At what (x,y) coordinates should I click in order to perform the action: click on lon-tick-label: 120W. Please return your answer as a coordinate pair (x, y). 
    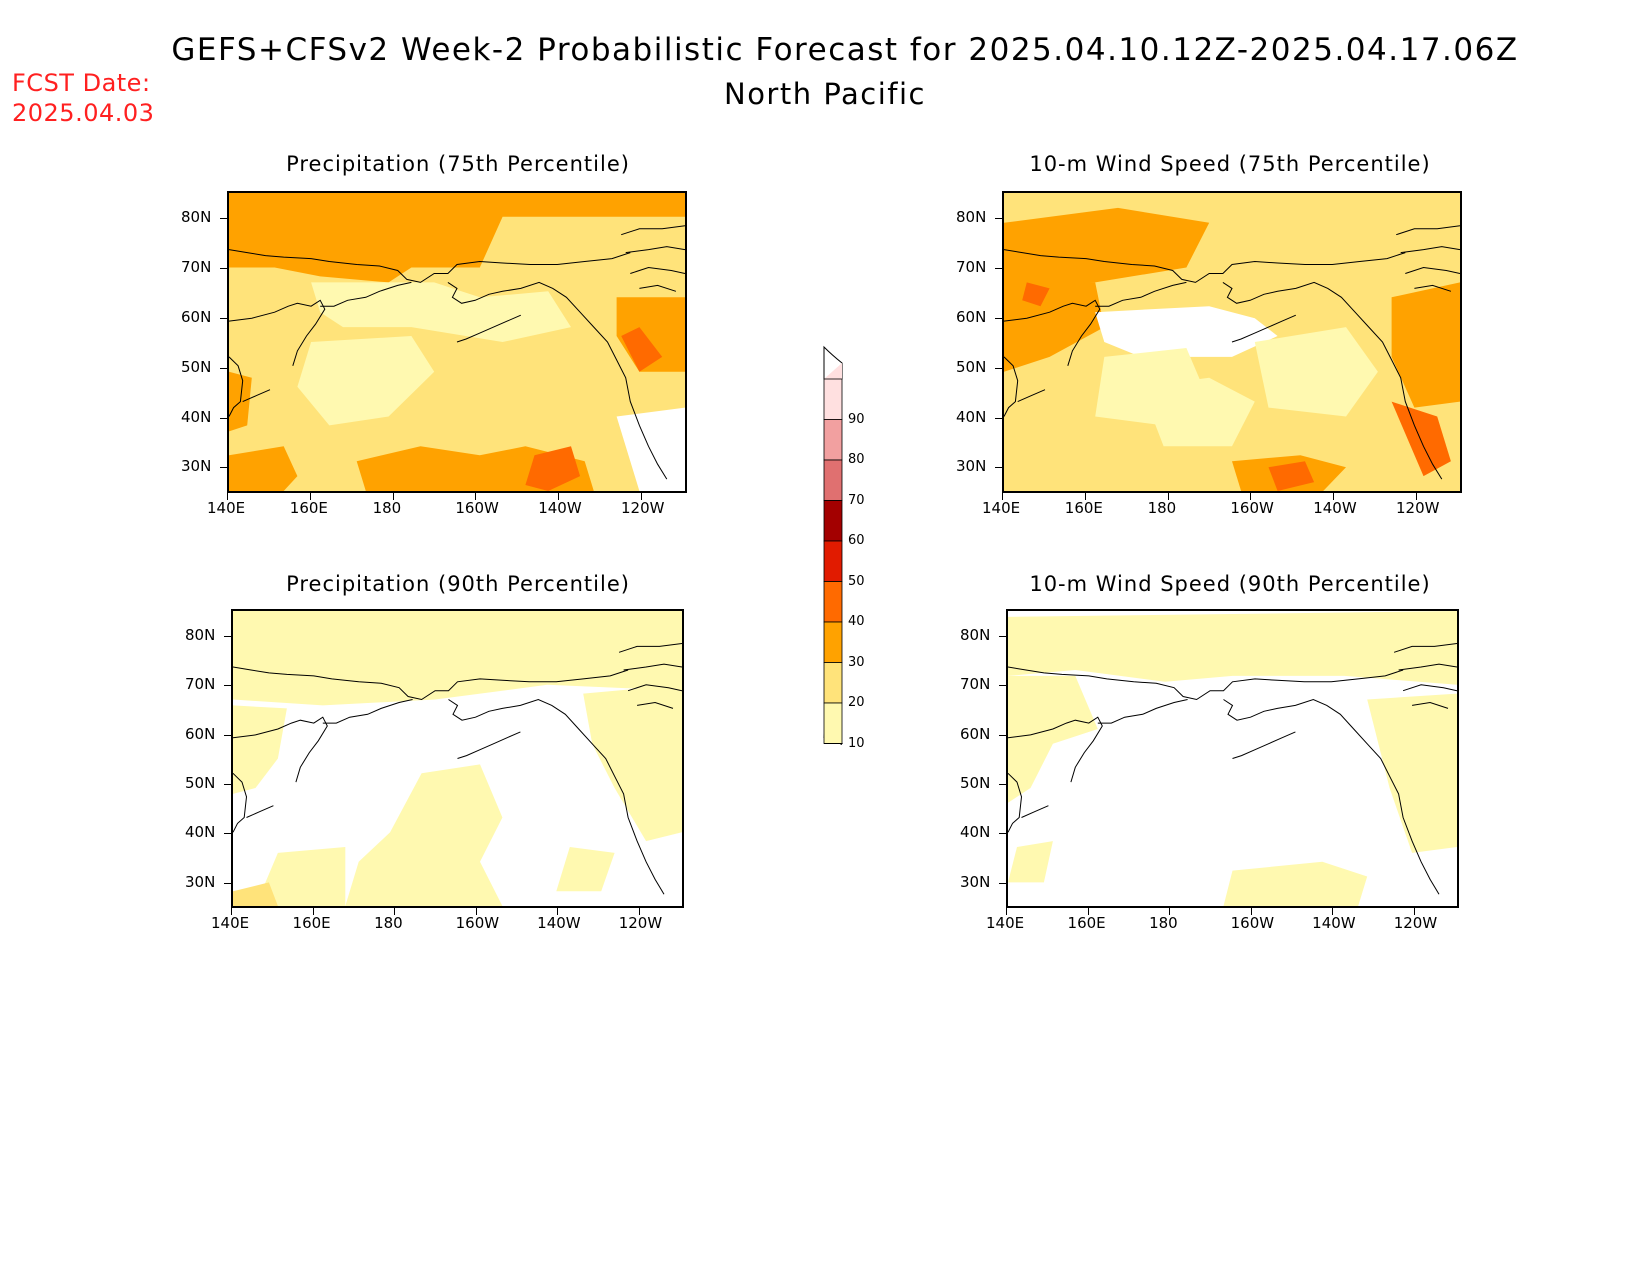
    Looking at the image, I should click on (1415, 923).